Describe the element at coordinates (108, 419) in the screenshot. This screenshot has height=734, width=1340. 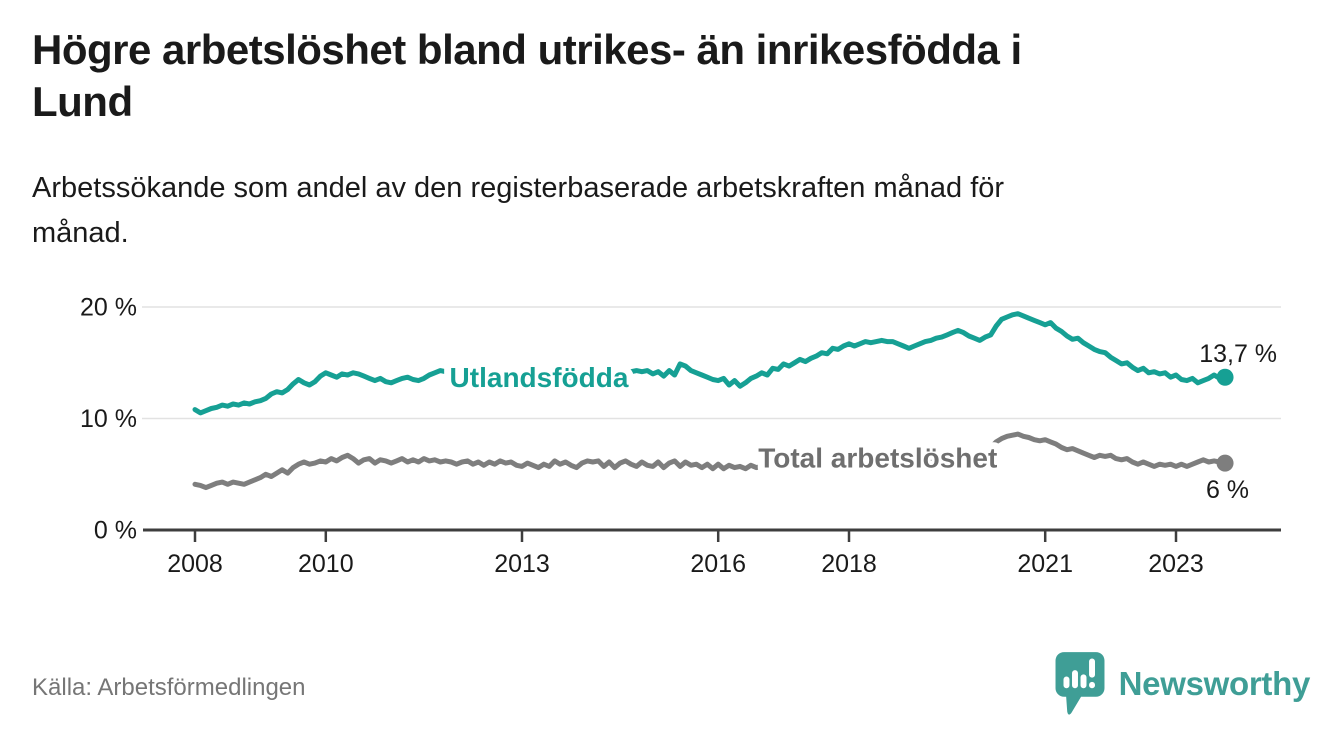
I see `y-axis-tick-label: 10 %` at that location.